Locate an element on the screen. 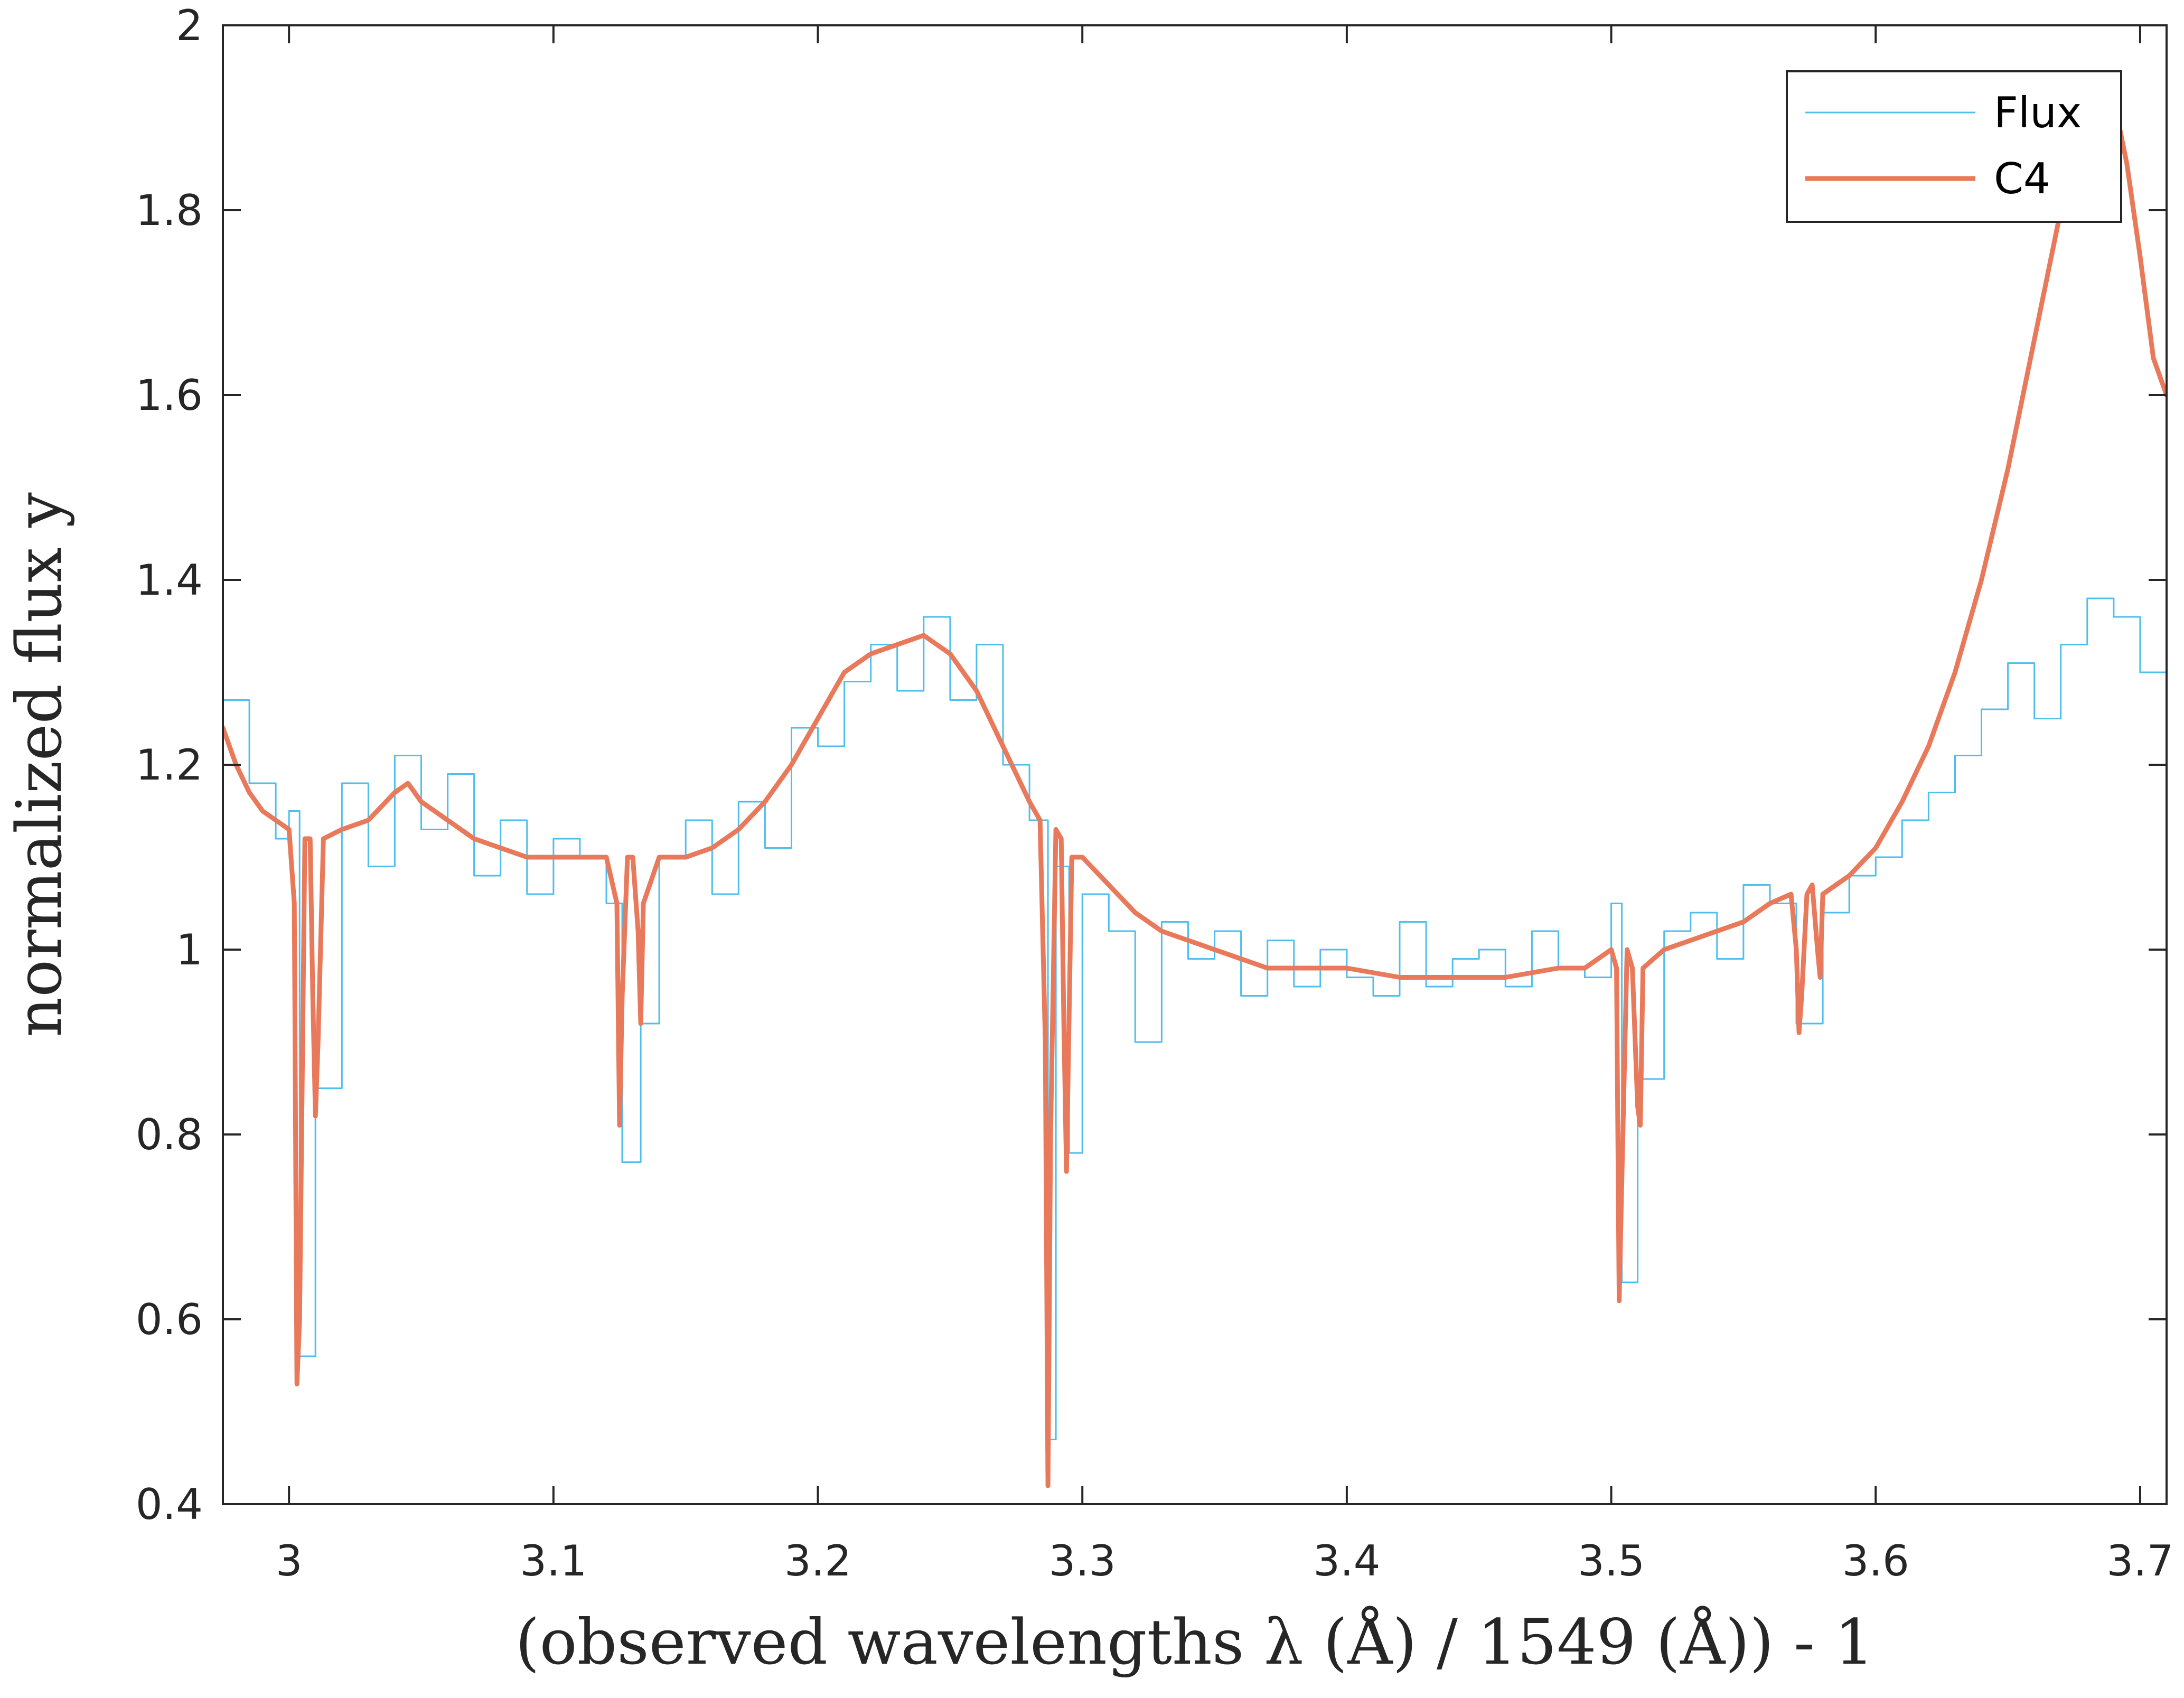 The width and height of the screenshot is (2184, 1698). legend-label-flux: Flux is located at coordinates (2038, 112).